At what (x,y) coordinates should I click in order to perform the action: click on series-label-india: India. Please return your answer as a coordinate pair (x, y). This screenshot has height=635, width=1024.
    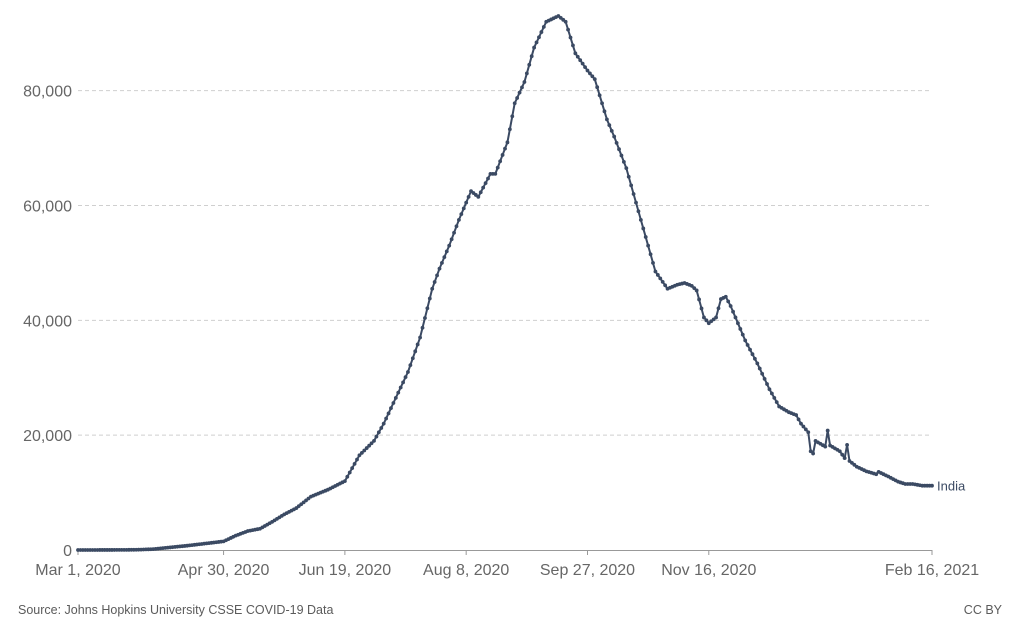
    Looking at the image, I should click on (951, 486).